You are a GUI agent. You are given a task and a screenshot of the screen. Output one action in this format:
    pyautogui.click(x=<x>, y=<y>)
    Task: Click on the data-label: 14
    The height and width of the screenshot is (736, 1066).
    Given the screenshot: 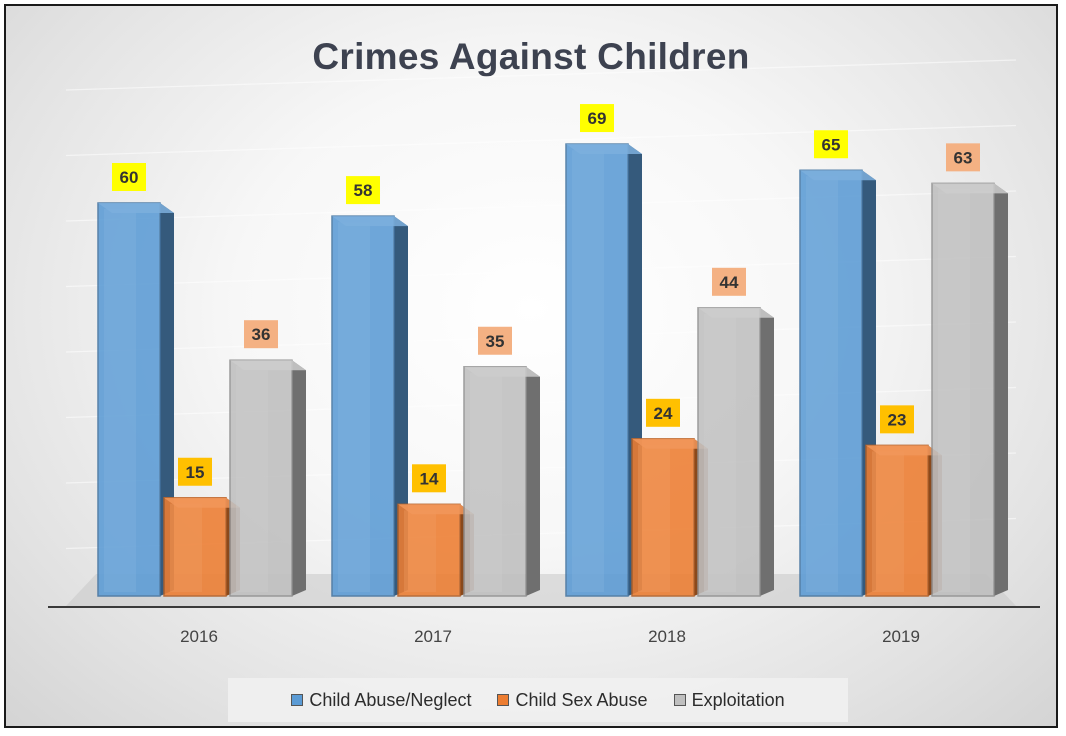 What is the action you would take?
    pyautogui.click(x=429, y=478)
    